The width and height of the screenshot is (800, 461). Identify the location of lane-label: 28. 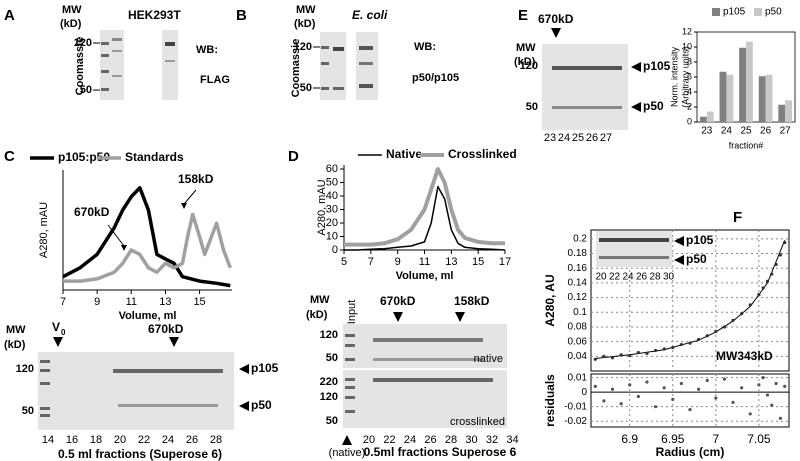
(655, 277).